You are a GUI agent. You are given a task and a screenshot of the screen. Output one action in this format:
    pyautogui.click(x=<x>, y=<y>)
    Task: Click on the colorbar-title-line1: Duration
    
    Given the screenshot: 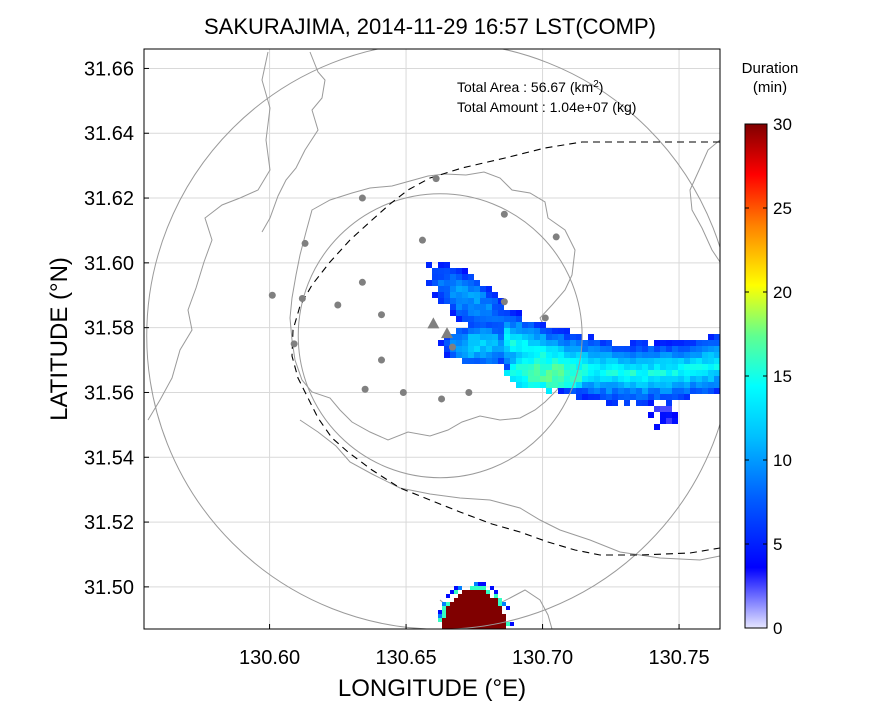 What is the action you would take?
    pyautogui.click(x=770, y=68)
    